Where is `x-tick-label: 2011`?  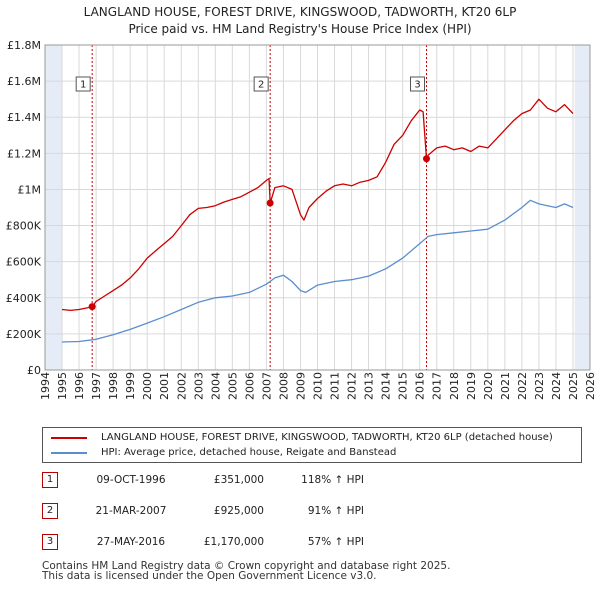 x-tick-label: 2011 is located at coordinates (335, 386).